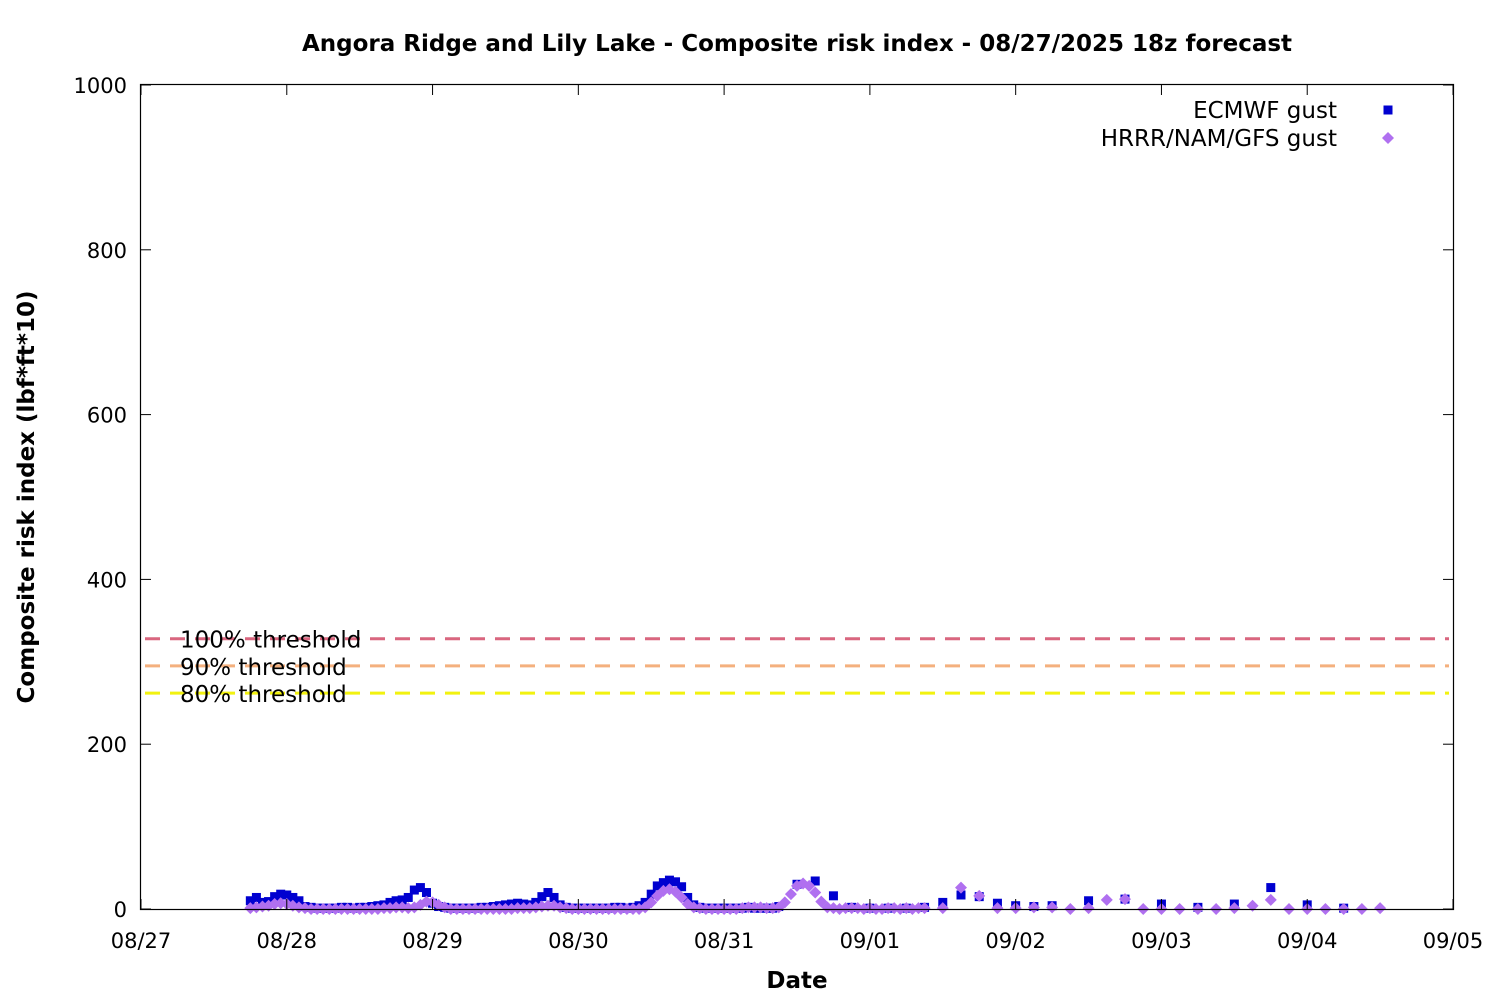 The width and height of the screenshot is (1500, 1000). What do you see at coordinates (107, 416) in the screenshot?
I see `y-tick-label: 600` at bounding box center [107, 416].